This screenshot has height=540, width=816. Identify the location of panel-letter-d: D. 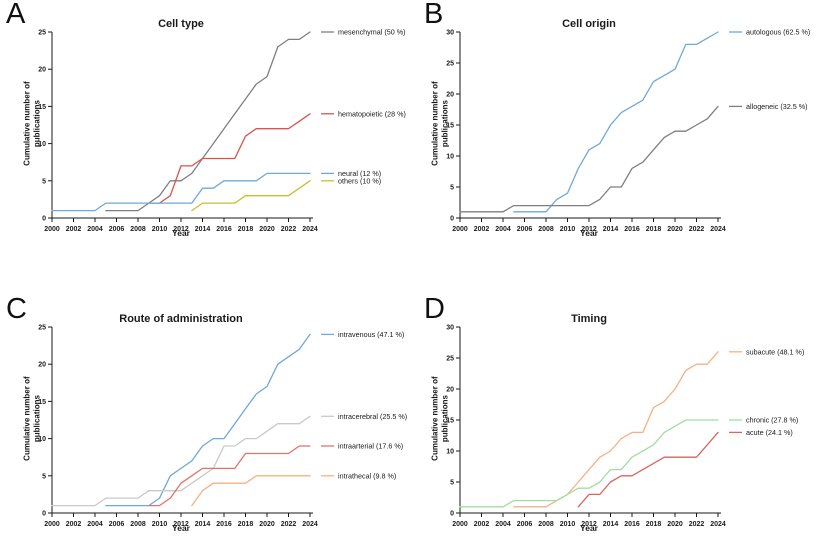
(434, 309).